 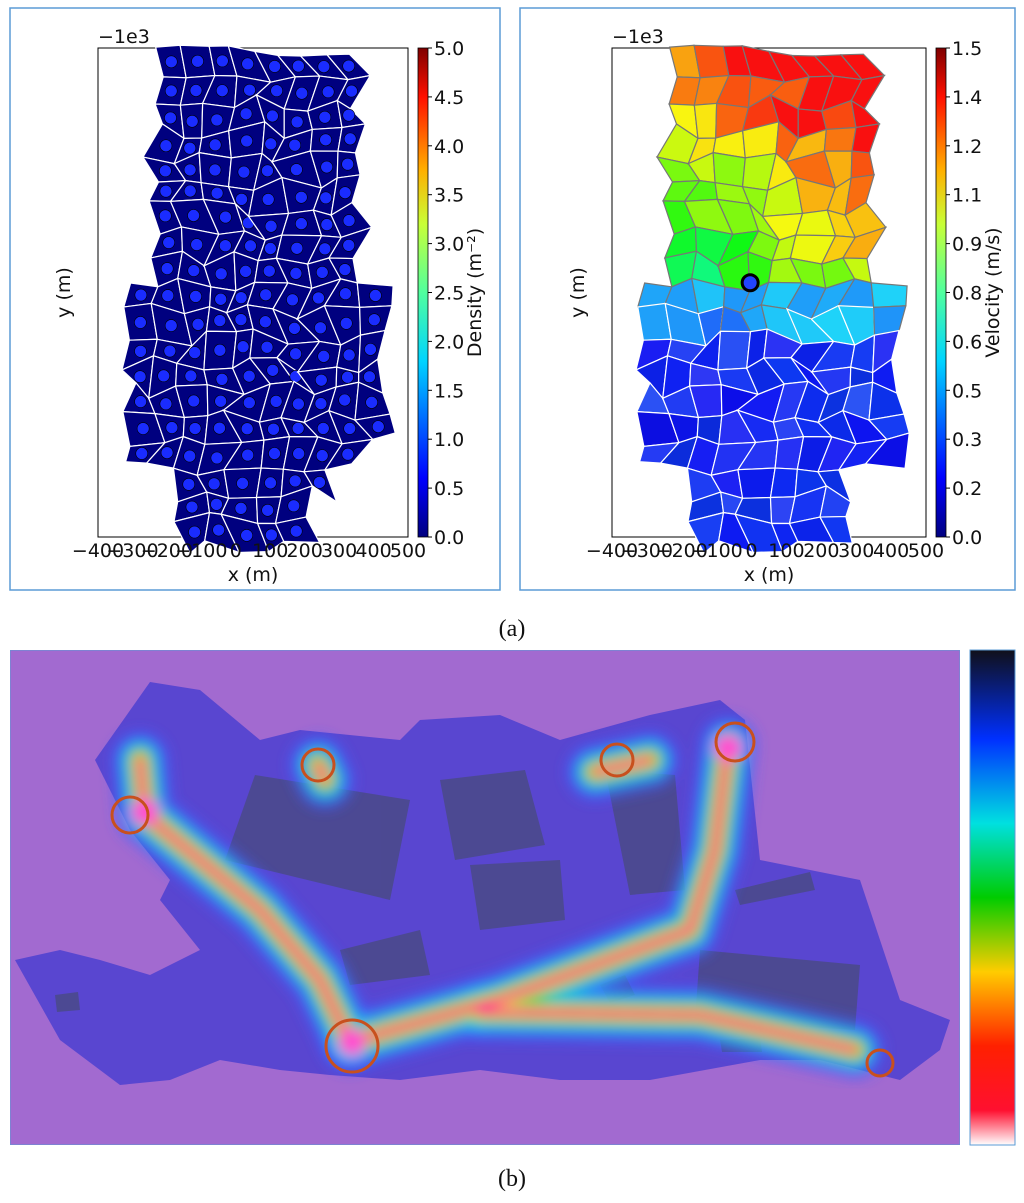 What do you see at coordinates (967, 342) in the screenshot?
I see `colorbar-tick-label: 0.6` at bounding box center [967, 342].